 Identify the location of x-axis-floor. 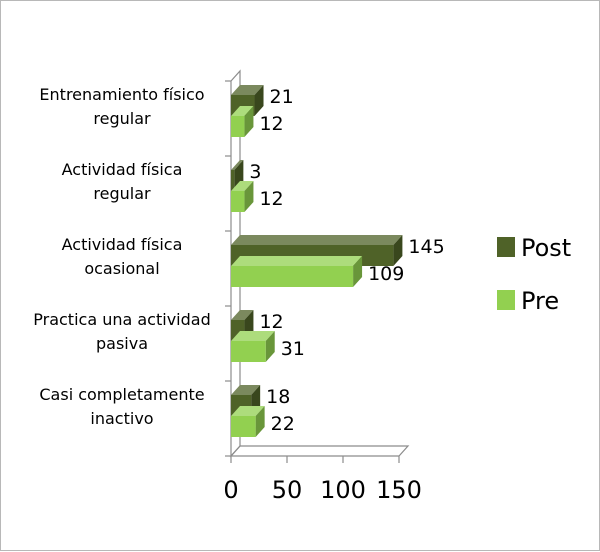
(319, 451).